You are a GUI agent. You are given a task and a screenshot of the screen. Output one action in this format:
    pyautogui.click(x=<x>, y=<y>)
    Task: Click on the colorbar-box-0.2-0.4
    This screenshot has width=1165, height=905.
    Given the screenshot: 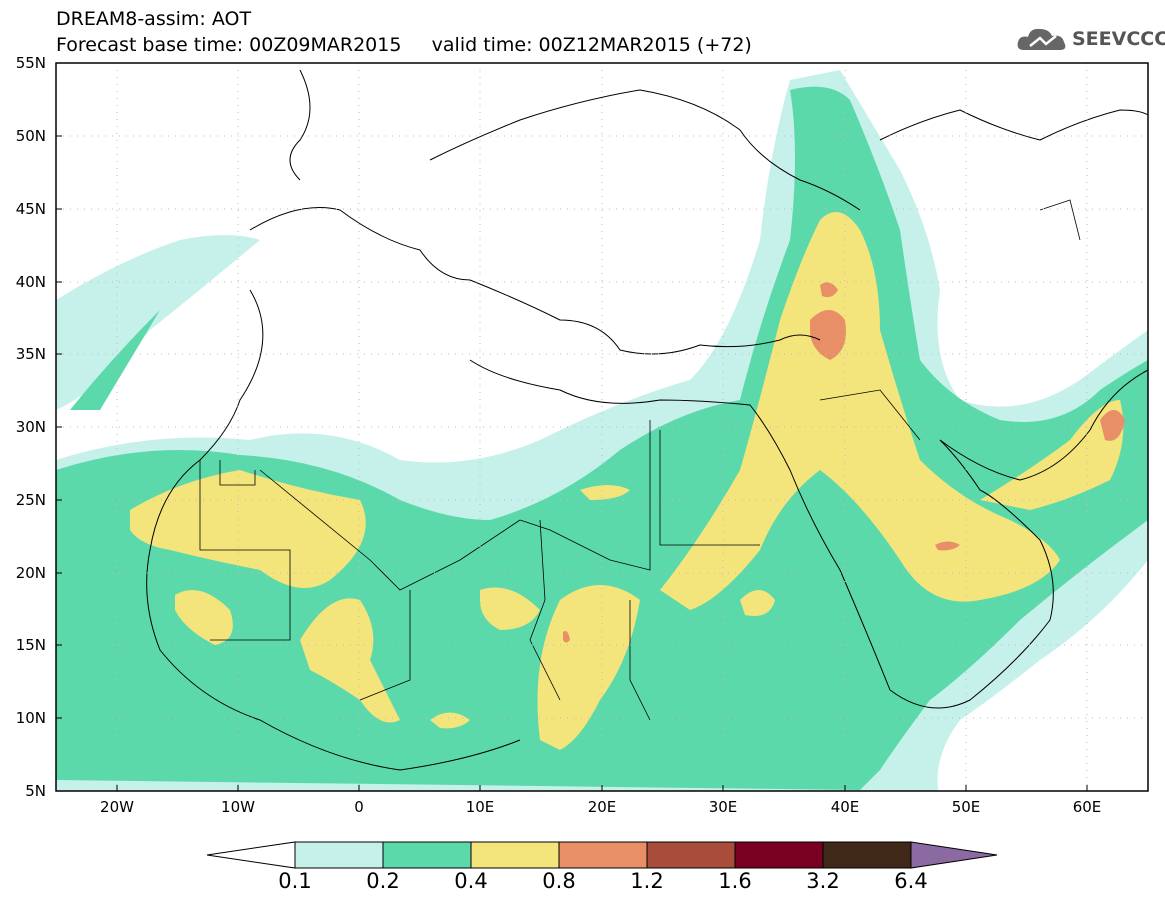 What is the action you would take?
    pyautogui.click(x=427, y=855)
    